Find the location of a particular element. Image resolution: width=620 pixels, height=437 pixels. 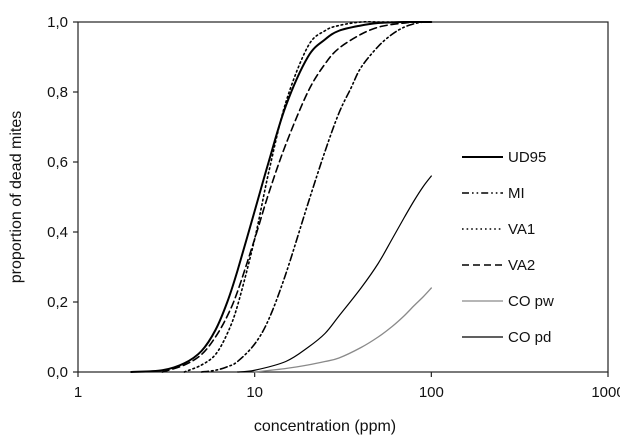

legend-label-ud95: UD95 is located at coordinates (527, 157).